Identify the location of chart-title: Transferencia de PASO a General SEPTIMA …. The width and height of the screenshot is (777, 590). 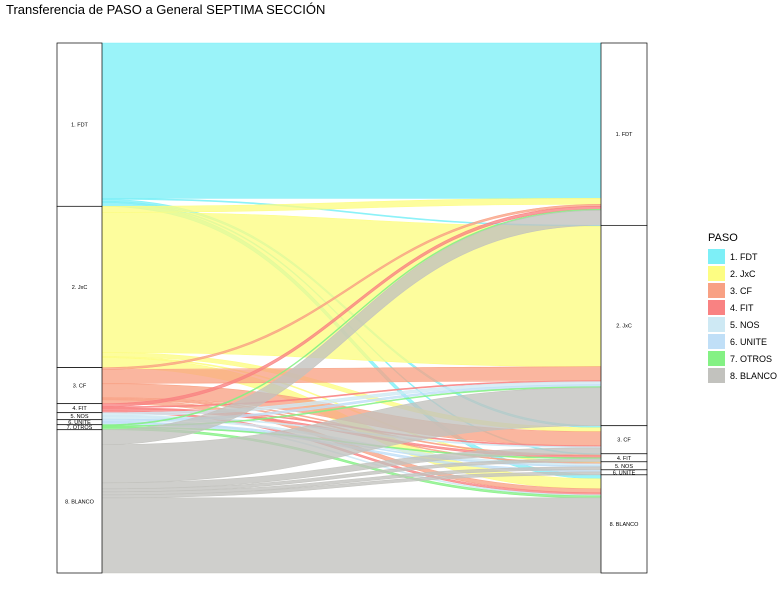
(166, 9).